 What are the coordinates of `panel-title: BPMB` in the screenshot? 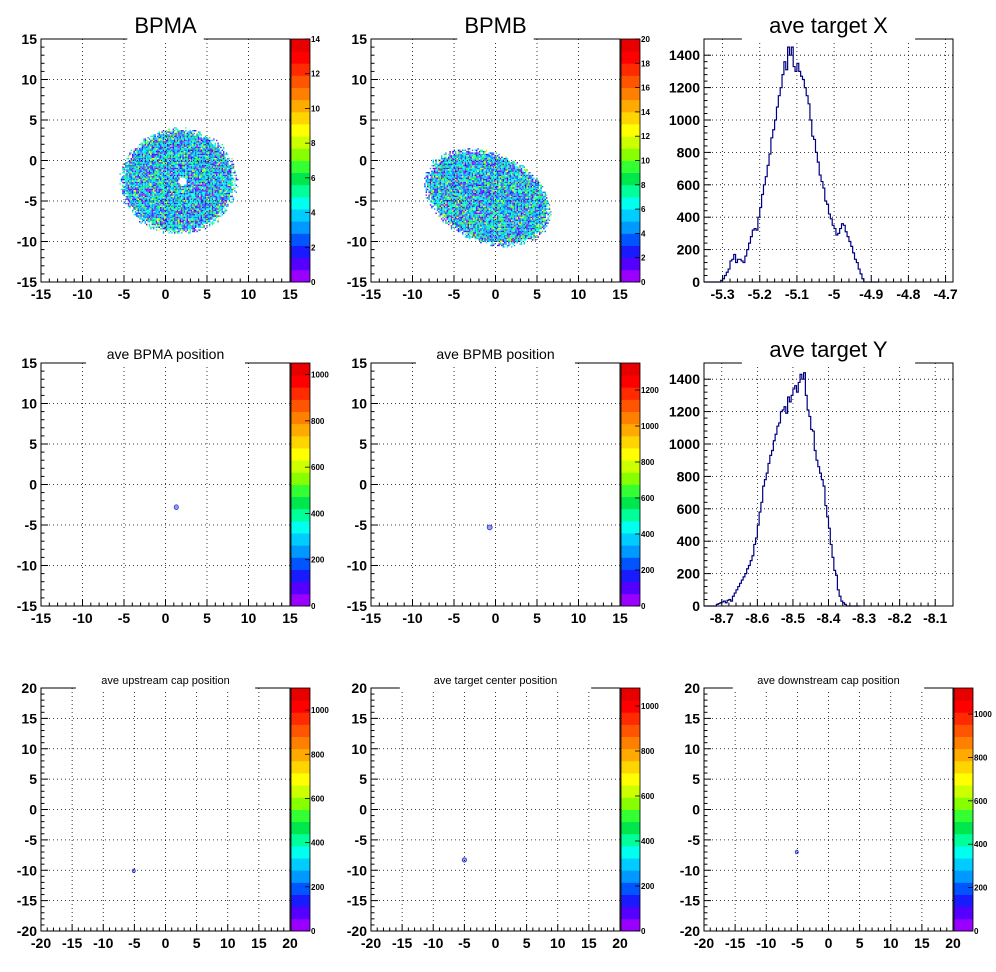 It's located at (495, 25).